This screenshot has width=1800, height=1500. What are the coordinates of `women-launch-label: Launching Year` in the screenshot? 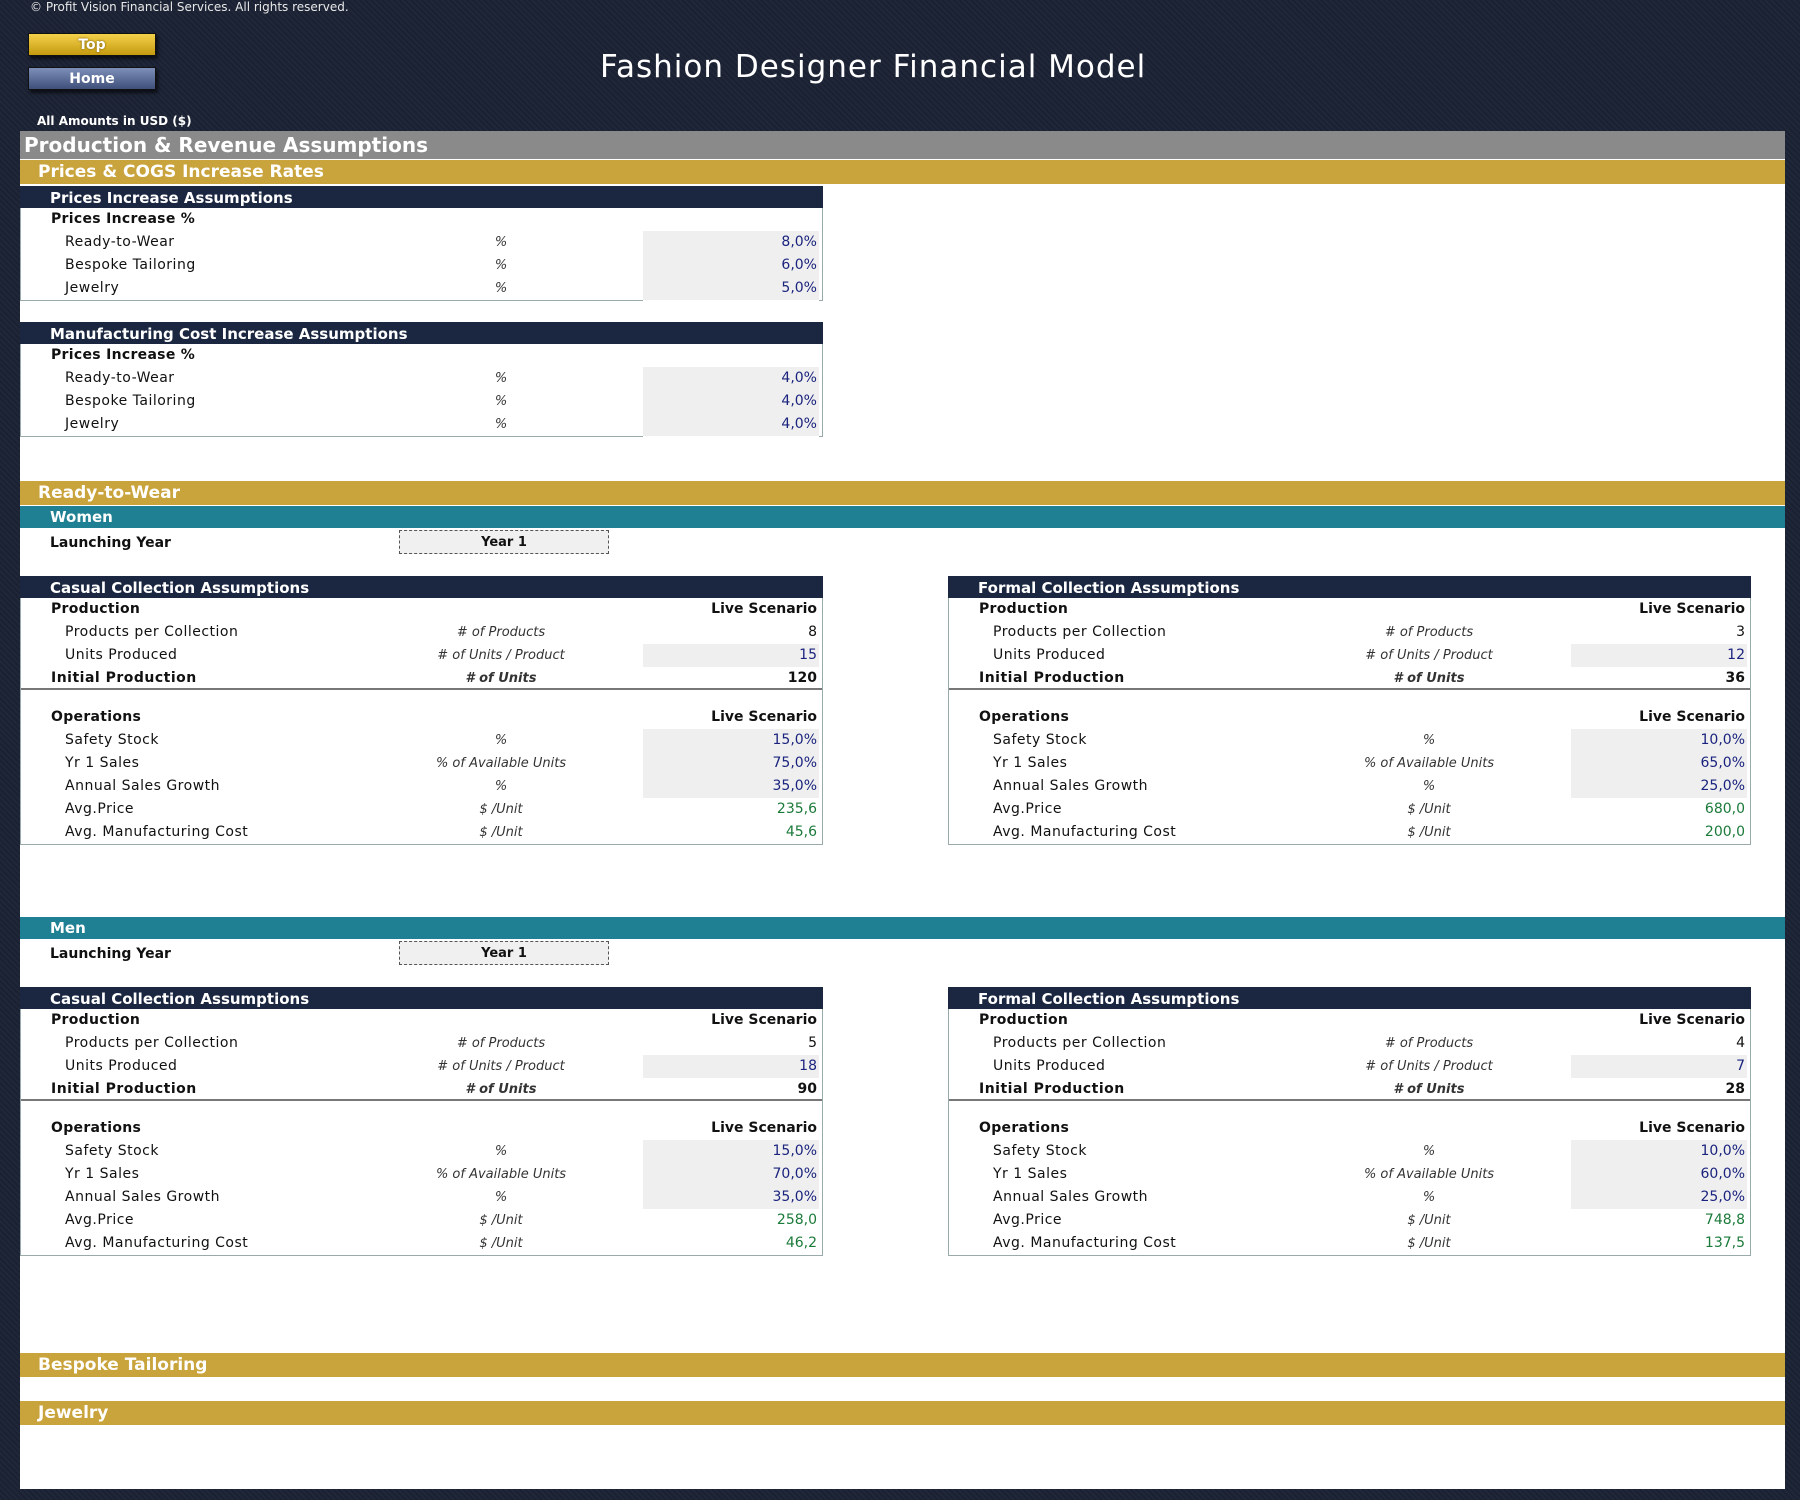 It's located at (110, 543).